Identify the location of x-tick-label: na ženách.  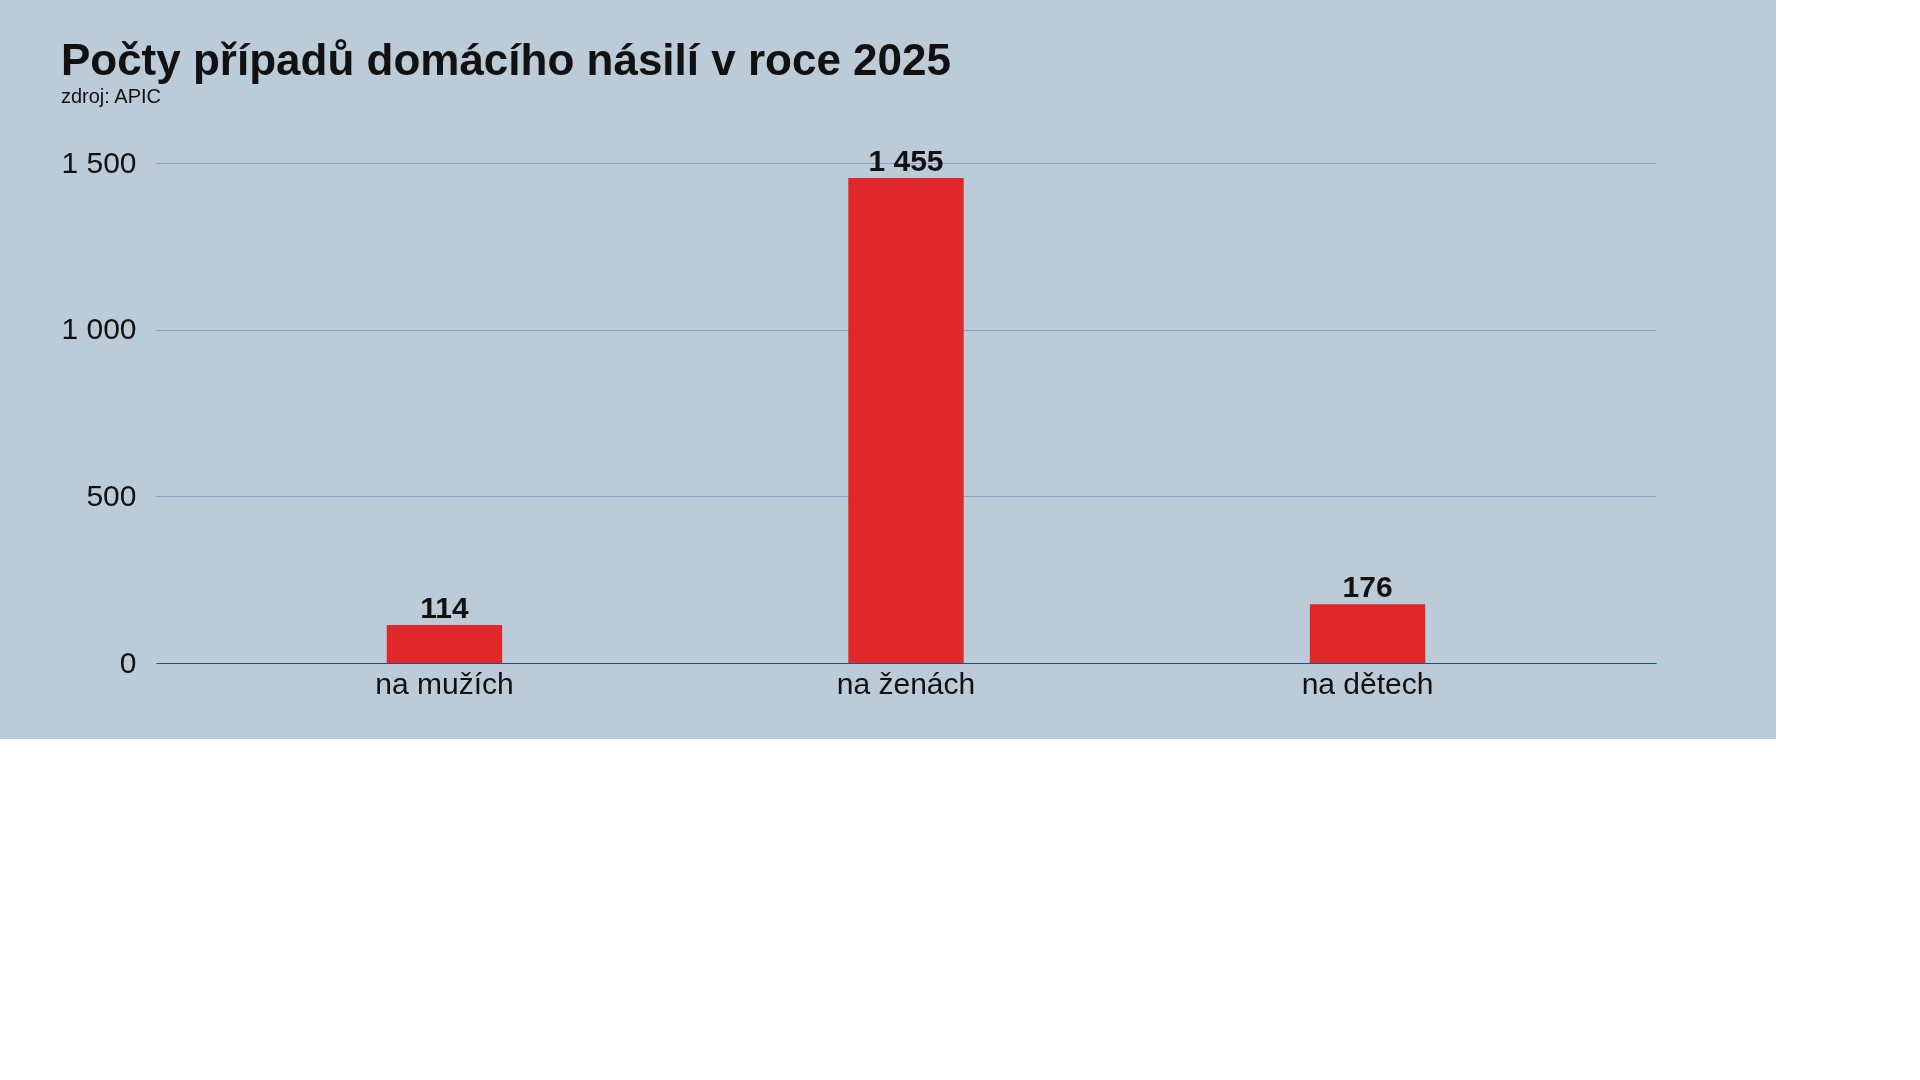
(906, 683).